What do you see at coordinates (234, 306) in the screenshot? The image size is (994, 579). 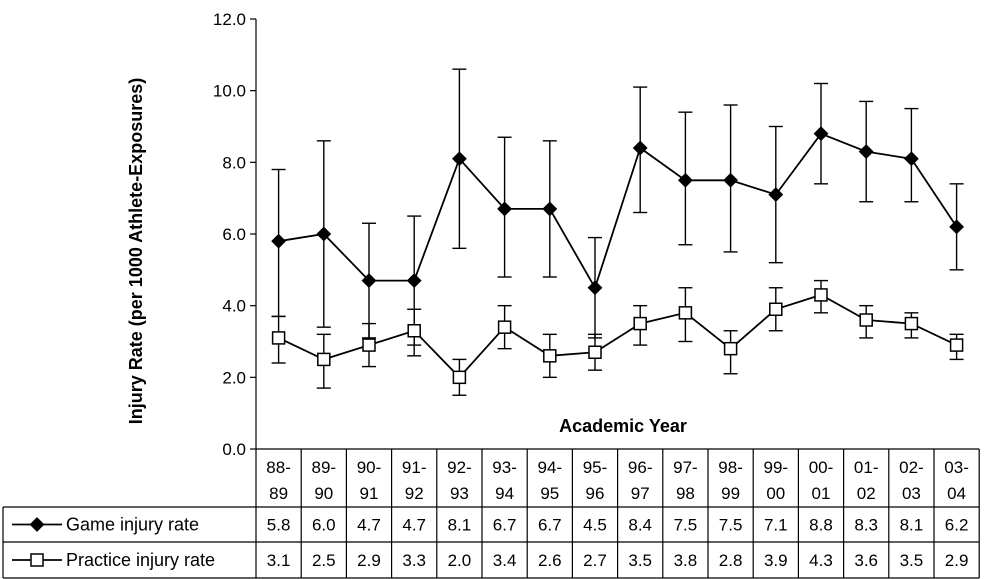 I see `y-tick-label: 4.0` at bounding box center [234, 306].